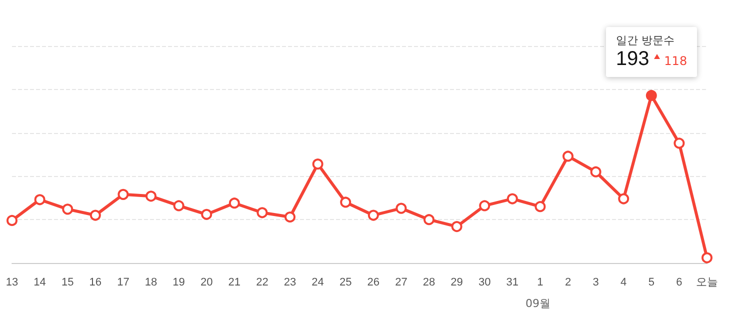 The image size is (750, 336). Describe the element at coordinates (178, 282) in the screenshot. I see `x-tick-label: 19` at that location.